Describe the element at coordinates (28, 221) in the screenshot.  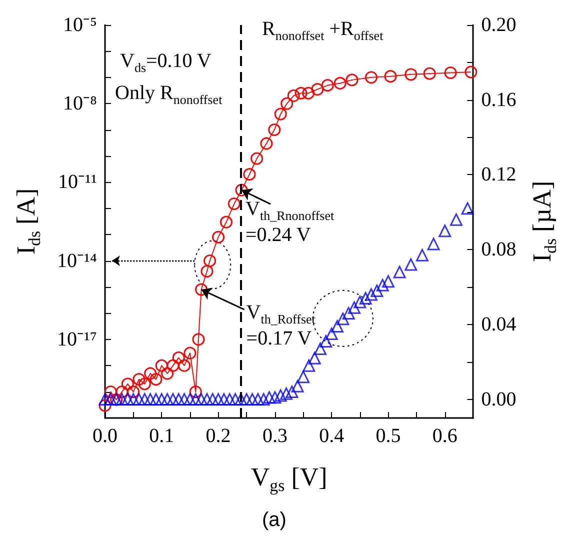
I see `y-axis-title: Ids [A]` at that location.